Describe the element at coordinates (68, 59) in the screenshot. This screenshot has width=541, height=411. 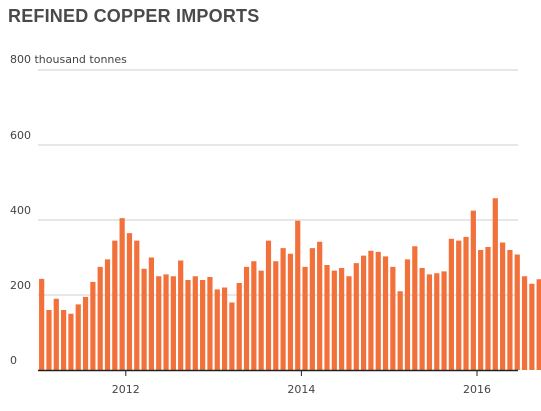
I see `y-axis-unit-label: 800 thousand tonnes` at that location.